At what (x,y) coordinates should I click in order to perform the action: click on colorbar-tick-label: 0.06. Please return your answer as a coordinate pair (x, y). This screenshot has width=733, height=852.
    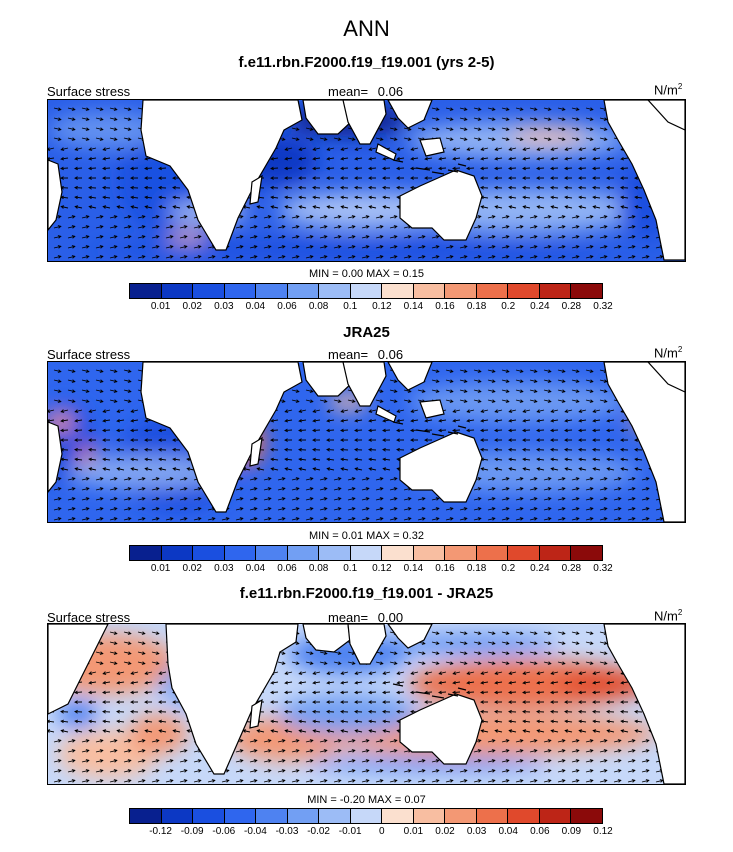
    Looking at the image, I should click on (287, 568).